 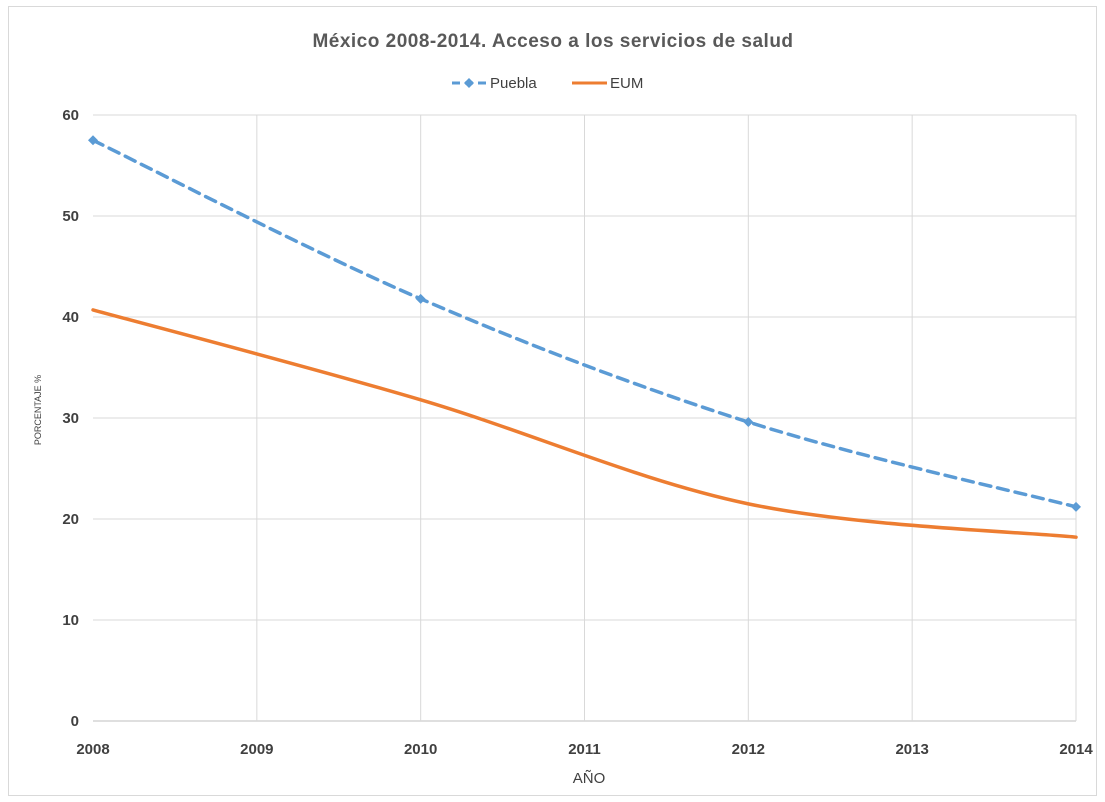 What do you see at coordinates (911, 749) in the screenshot?
I see `x-tick-label: 2013` at bounding box center [911, 749].